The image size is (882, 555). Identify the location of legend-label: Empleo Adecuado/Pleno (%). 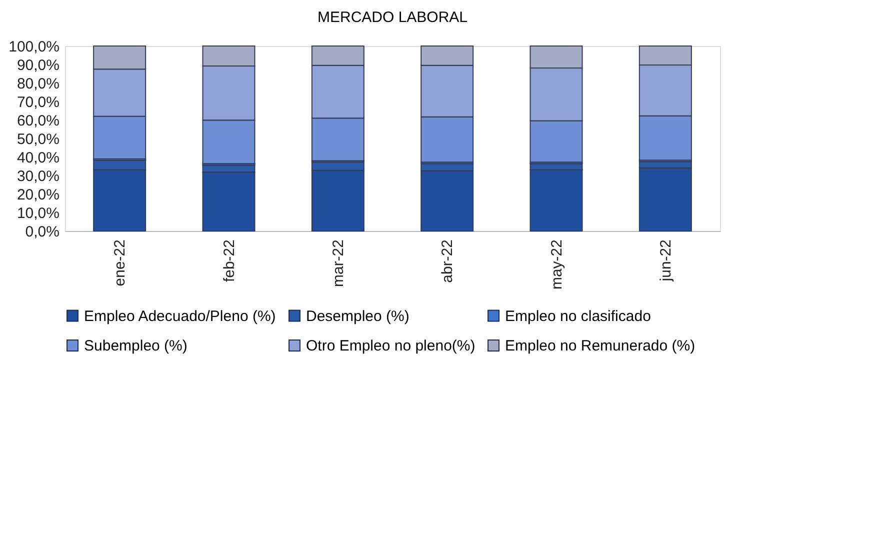
(180, 316).